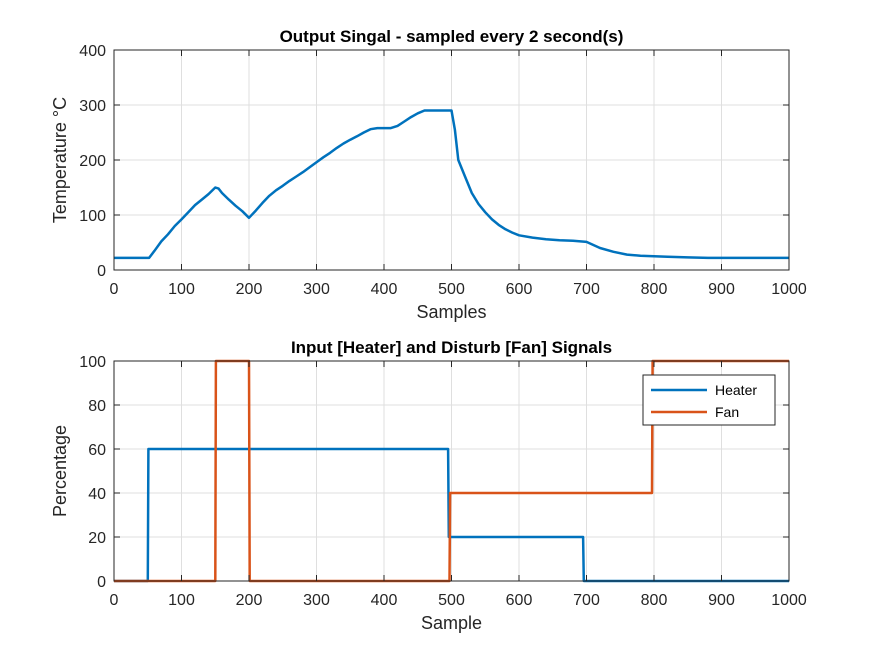  Describe the element at coordinates (97, 406) in the screenshot. I see `input-y-tick-label: 80` at that location.